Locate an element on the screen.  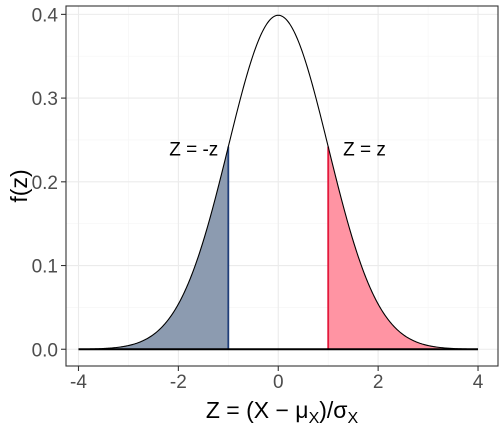
y-axis-title: f(z) is located at coordinates (19, 185).